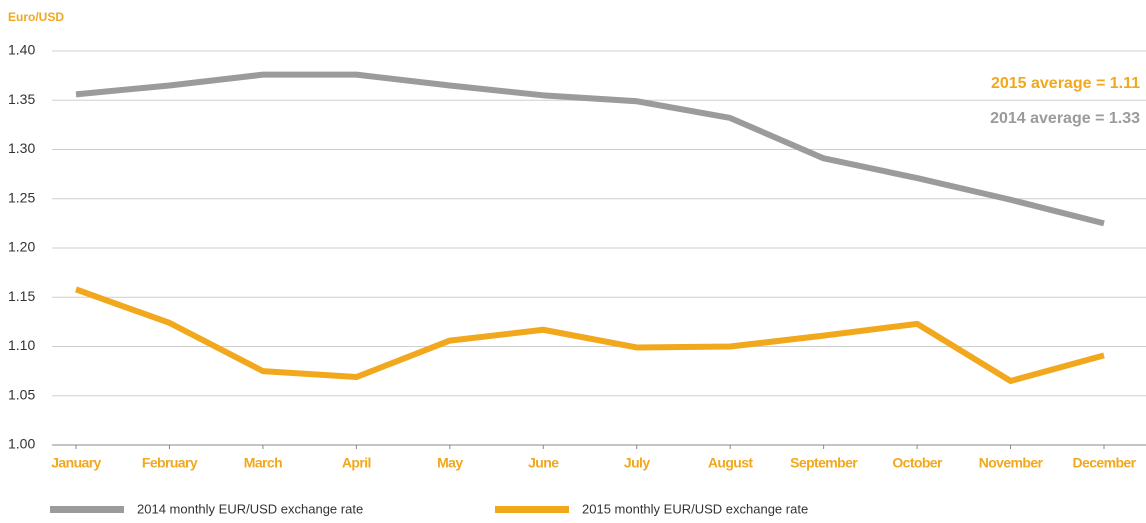 The image size is (1146, 523). Describe the element at coordinates (21, 345) in the screenshot. I see `y-tick-label: 1.10` at that location.